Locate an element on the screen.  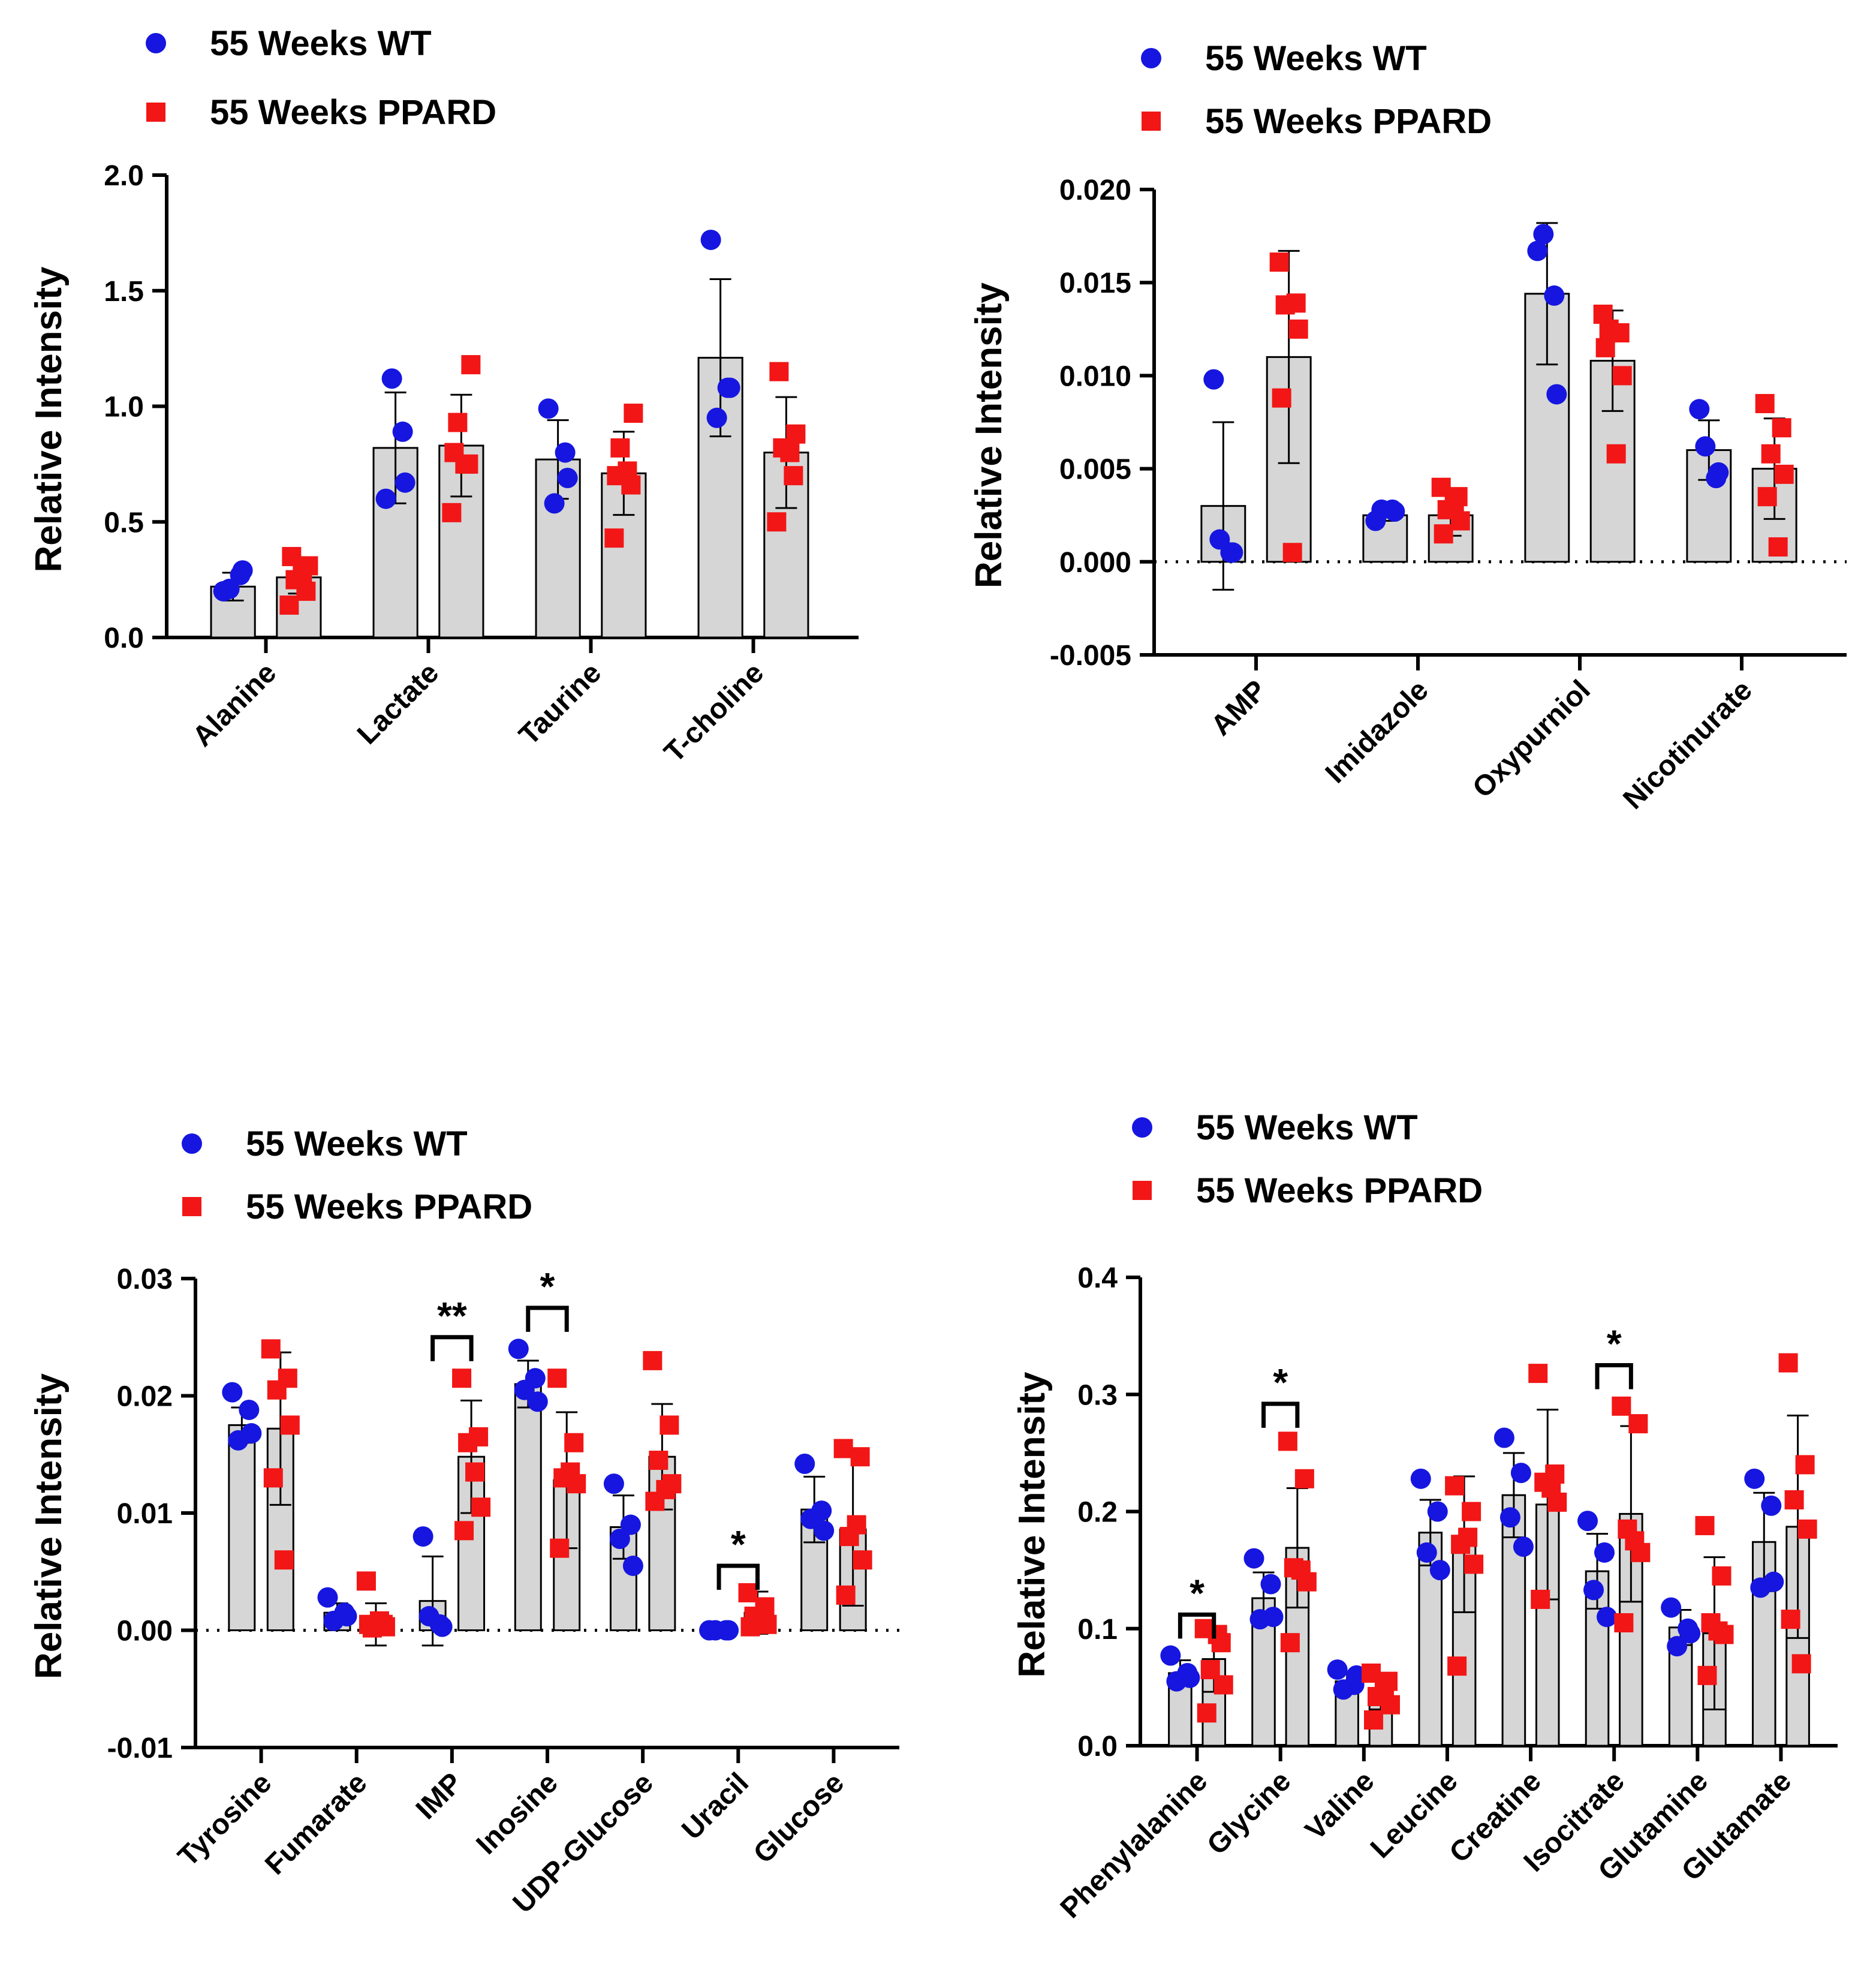
x-category-label: Glucose is located at coordinates (799, 1818).